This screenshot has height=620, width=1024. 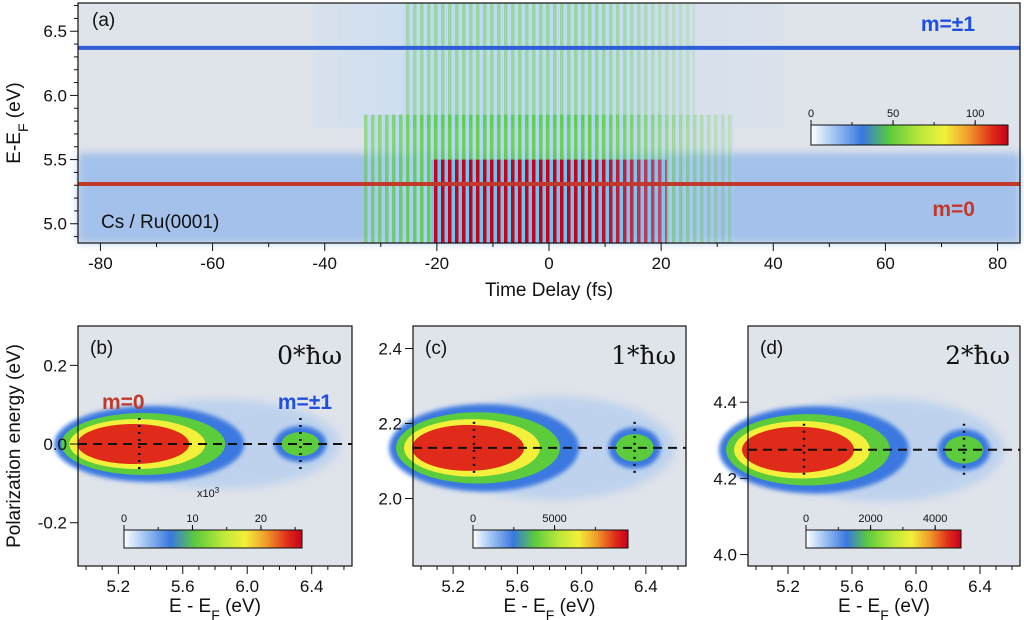 I want to click on y-tick-label: 2.2, so click(x=390, y=424).